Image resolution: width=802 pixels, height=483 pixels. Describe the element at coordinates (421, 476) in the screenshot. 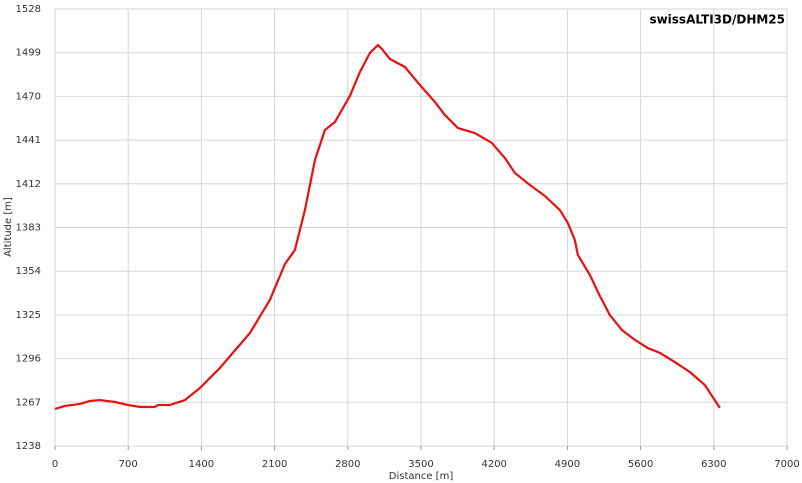

I see `x-axis-label: Distance [m]` at that location.